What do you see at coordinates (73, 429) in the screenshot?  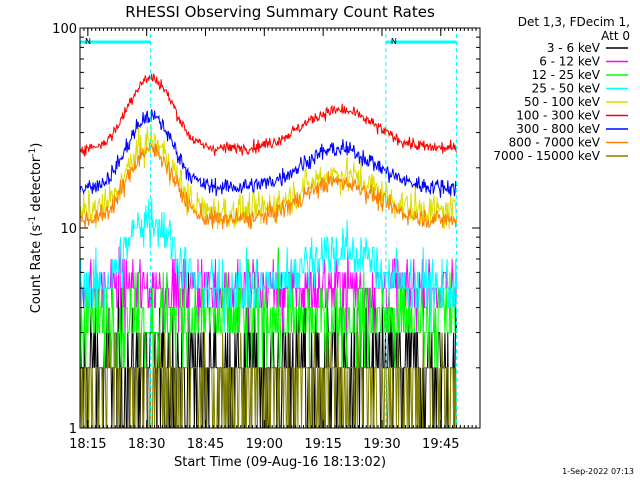 I see `y-tick-label: 1` at bounding box center [73, 429].